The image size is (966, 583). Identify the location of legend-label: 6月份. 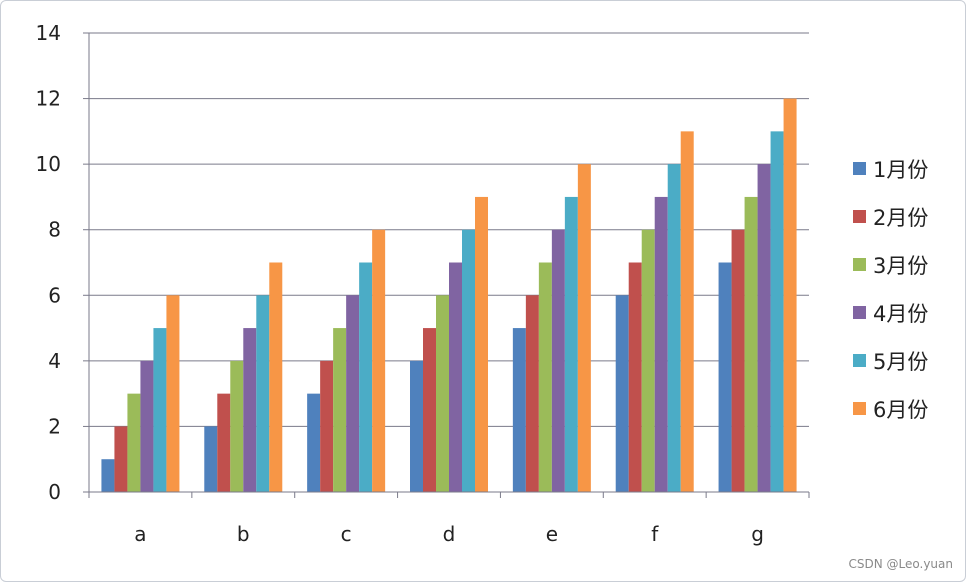
(900, 410).